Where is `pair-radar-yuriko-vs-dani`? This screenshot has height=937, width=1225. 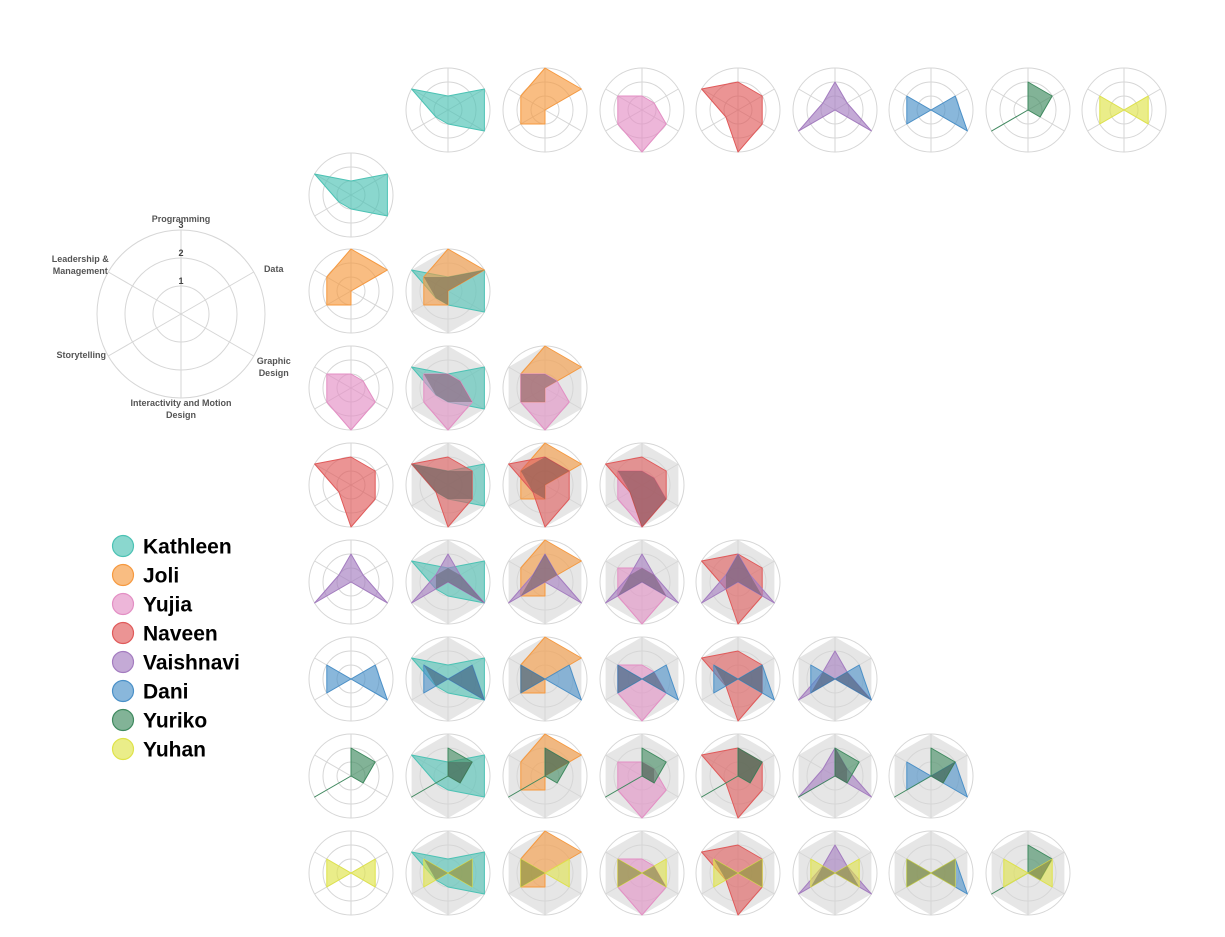 pair-radar-yuriko-vs-dani is located at coordinates (931, 776).